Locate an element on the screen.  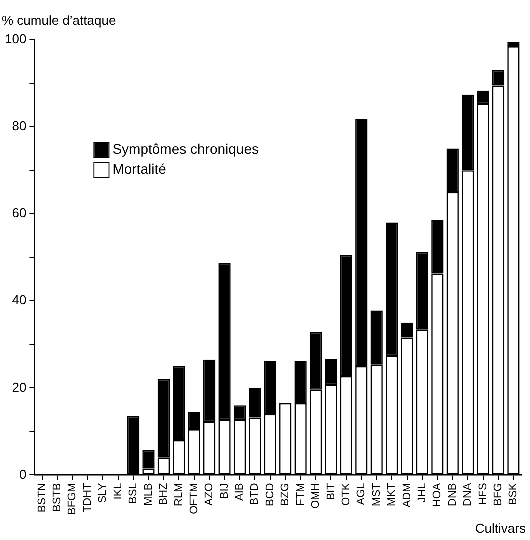
x-tick-label: OMH is located at coordinates (316, 496).